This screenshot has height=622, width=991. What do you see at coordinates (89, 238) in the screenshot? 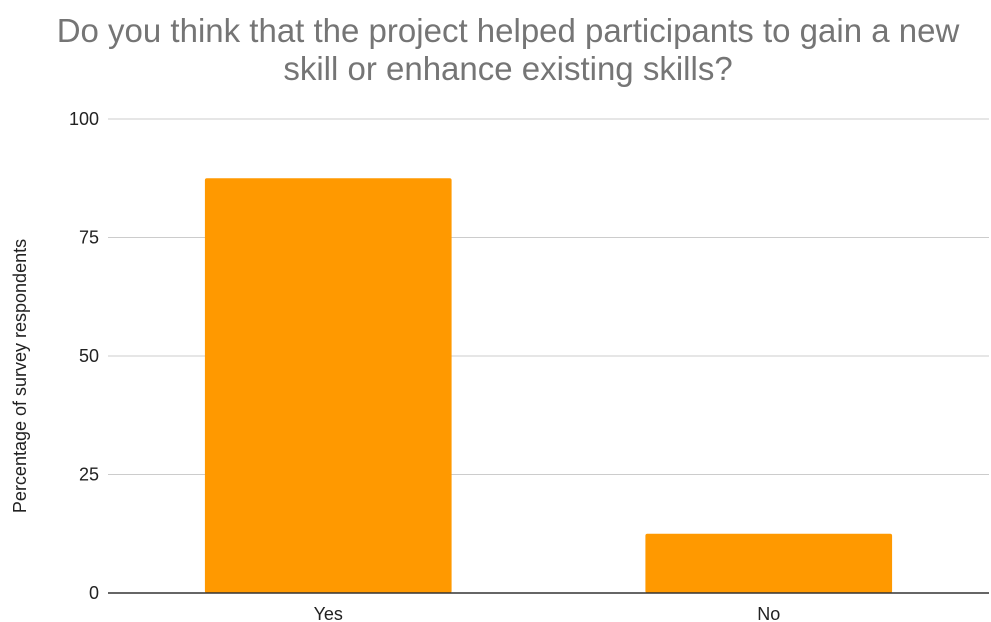
I see `y-tick-label-75: 75` at bounding box center [89, 238].